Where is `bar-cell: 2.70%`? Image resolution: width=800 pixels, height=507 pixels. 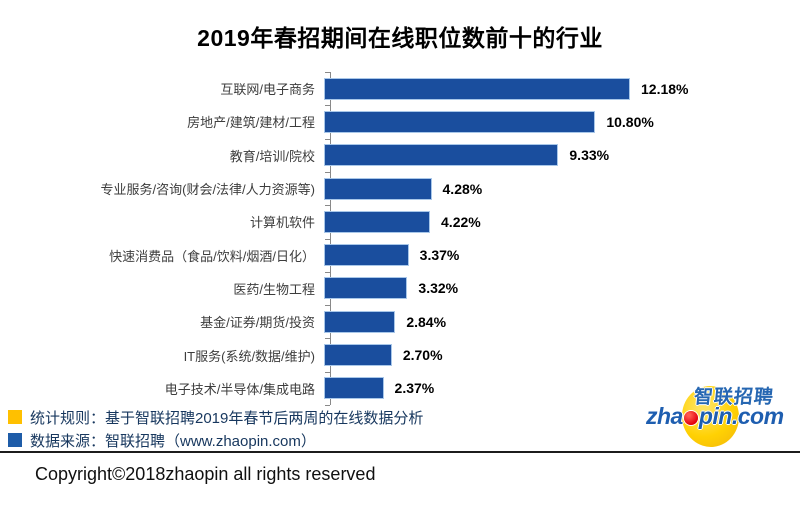 bar-cell: 2.70% is located at coordinates (561, 354).